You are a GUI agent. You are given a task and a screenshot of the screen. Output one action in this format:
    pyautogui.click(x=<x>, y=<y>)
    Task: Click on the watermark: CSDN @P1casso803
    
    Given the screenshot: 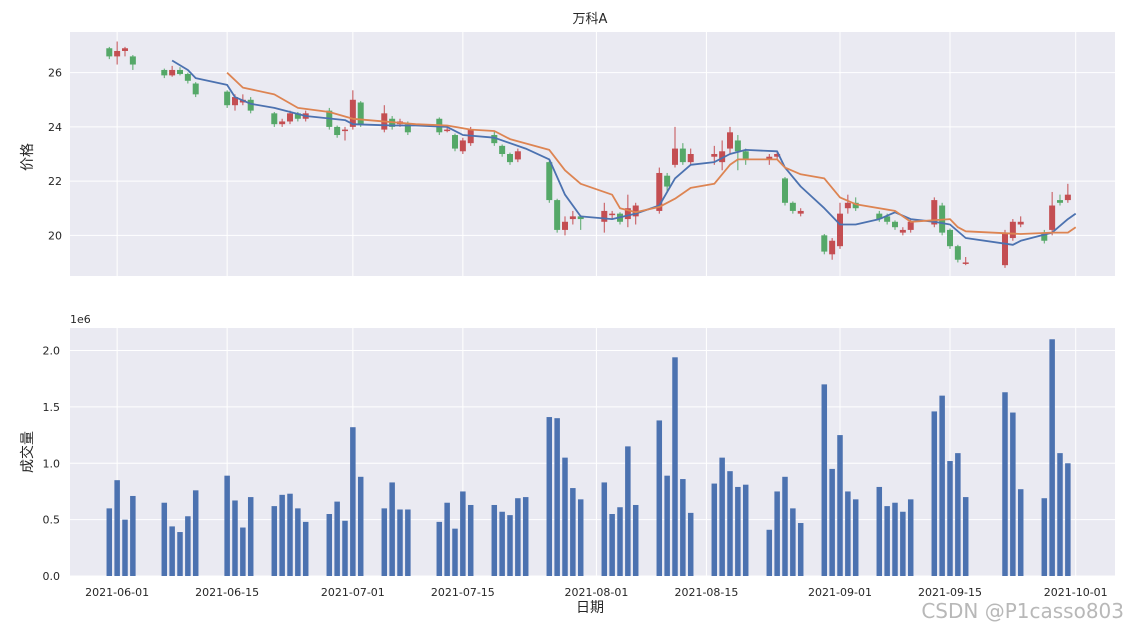 What is the action you would take?
    pyautogui.click(x=1022, y=611)
    